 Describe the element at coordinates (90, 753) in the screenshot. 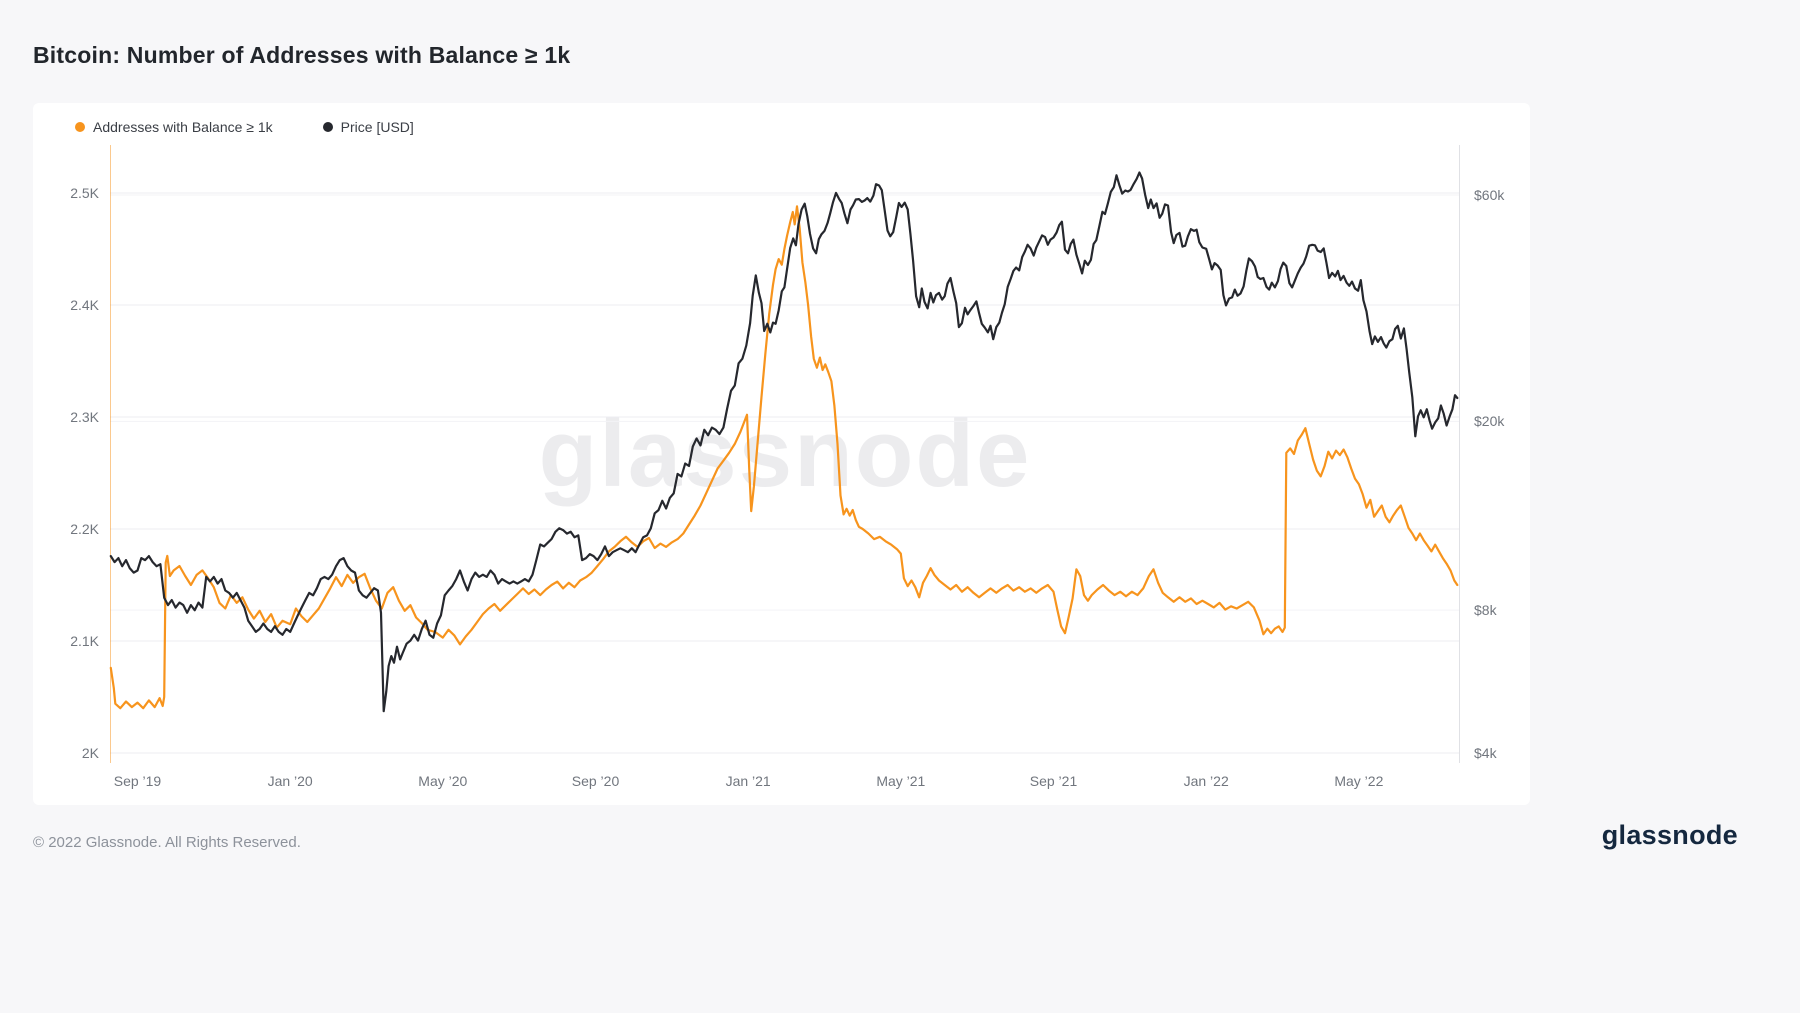

I see `y-axis-left-label: 2K` at that location.